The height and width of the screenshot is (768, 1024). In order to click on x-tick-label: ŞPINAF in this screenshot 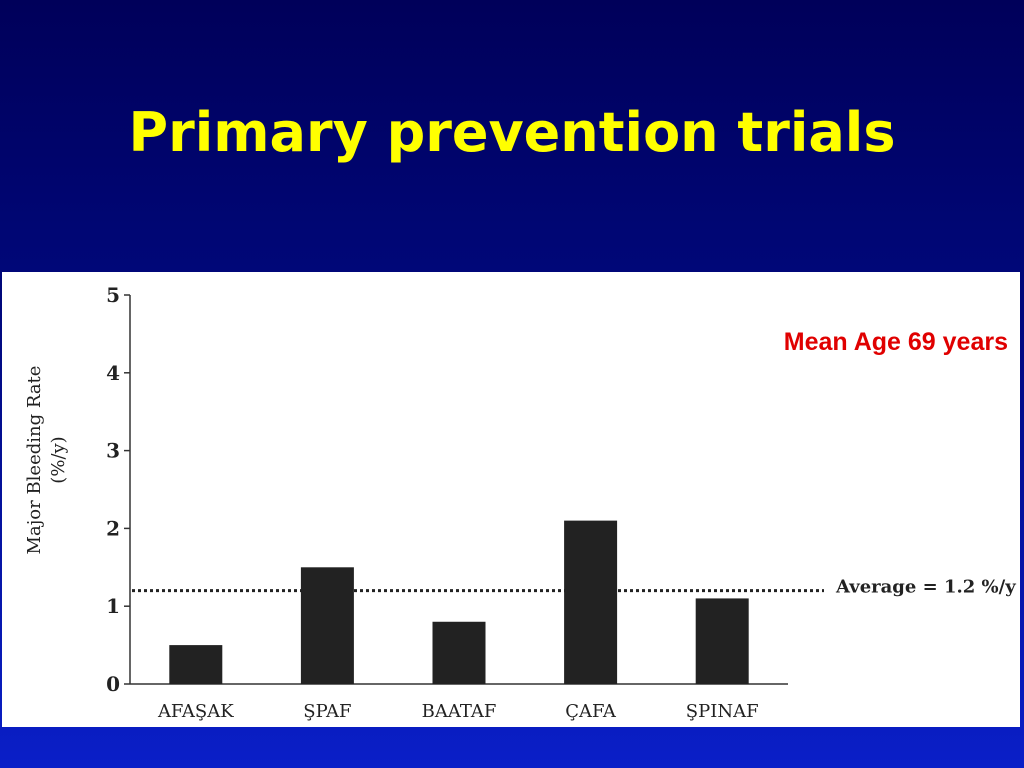, I will do `click(722, 711)`.